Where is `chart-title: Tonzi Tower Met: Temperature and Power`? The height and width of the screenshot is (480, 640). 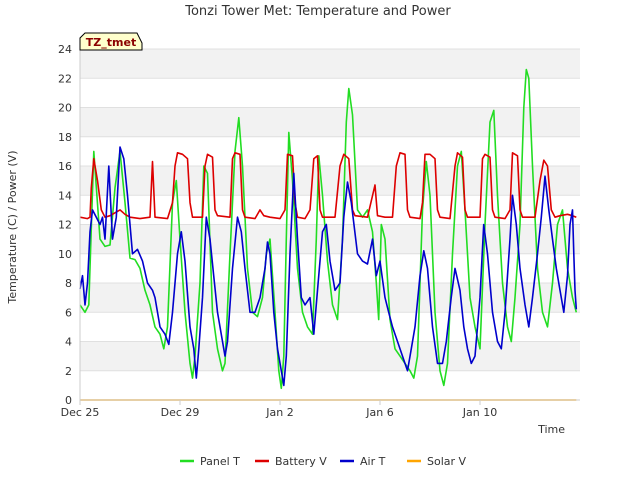 chart-title: Tonzi Tower Met: Temperature and Power is located at coordinates (317, 11).